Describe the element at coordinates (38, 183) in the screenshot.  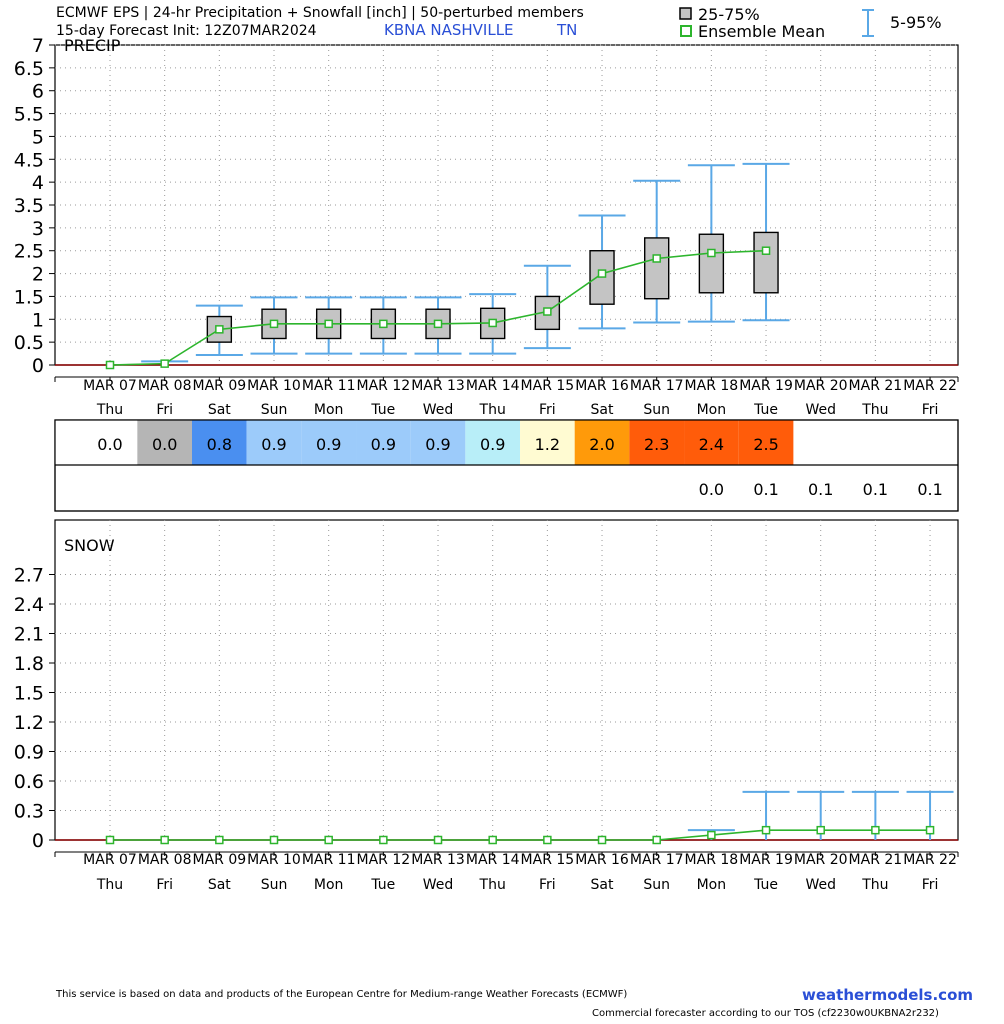
I see `y-tick-label: 4` at that location.